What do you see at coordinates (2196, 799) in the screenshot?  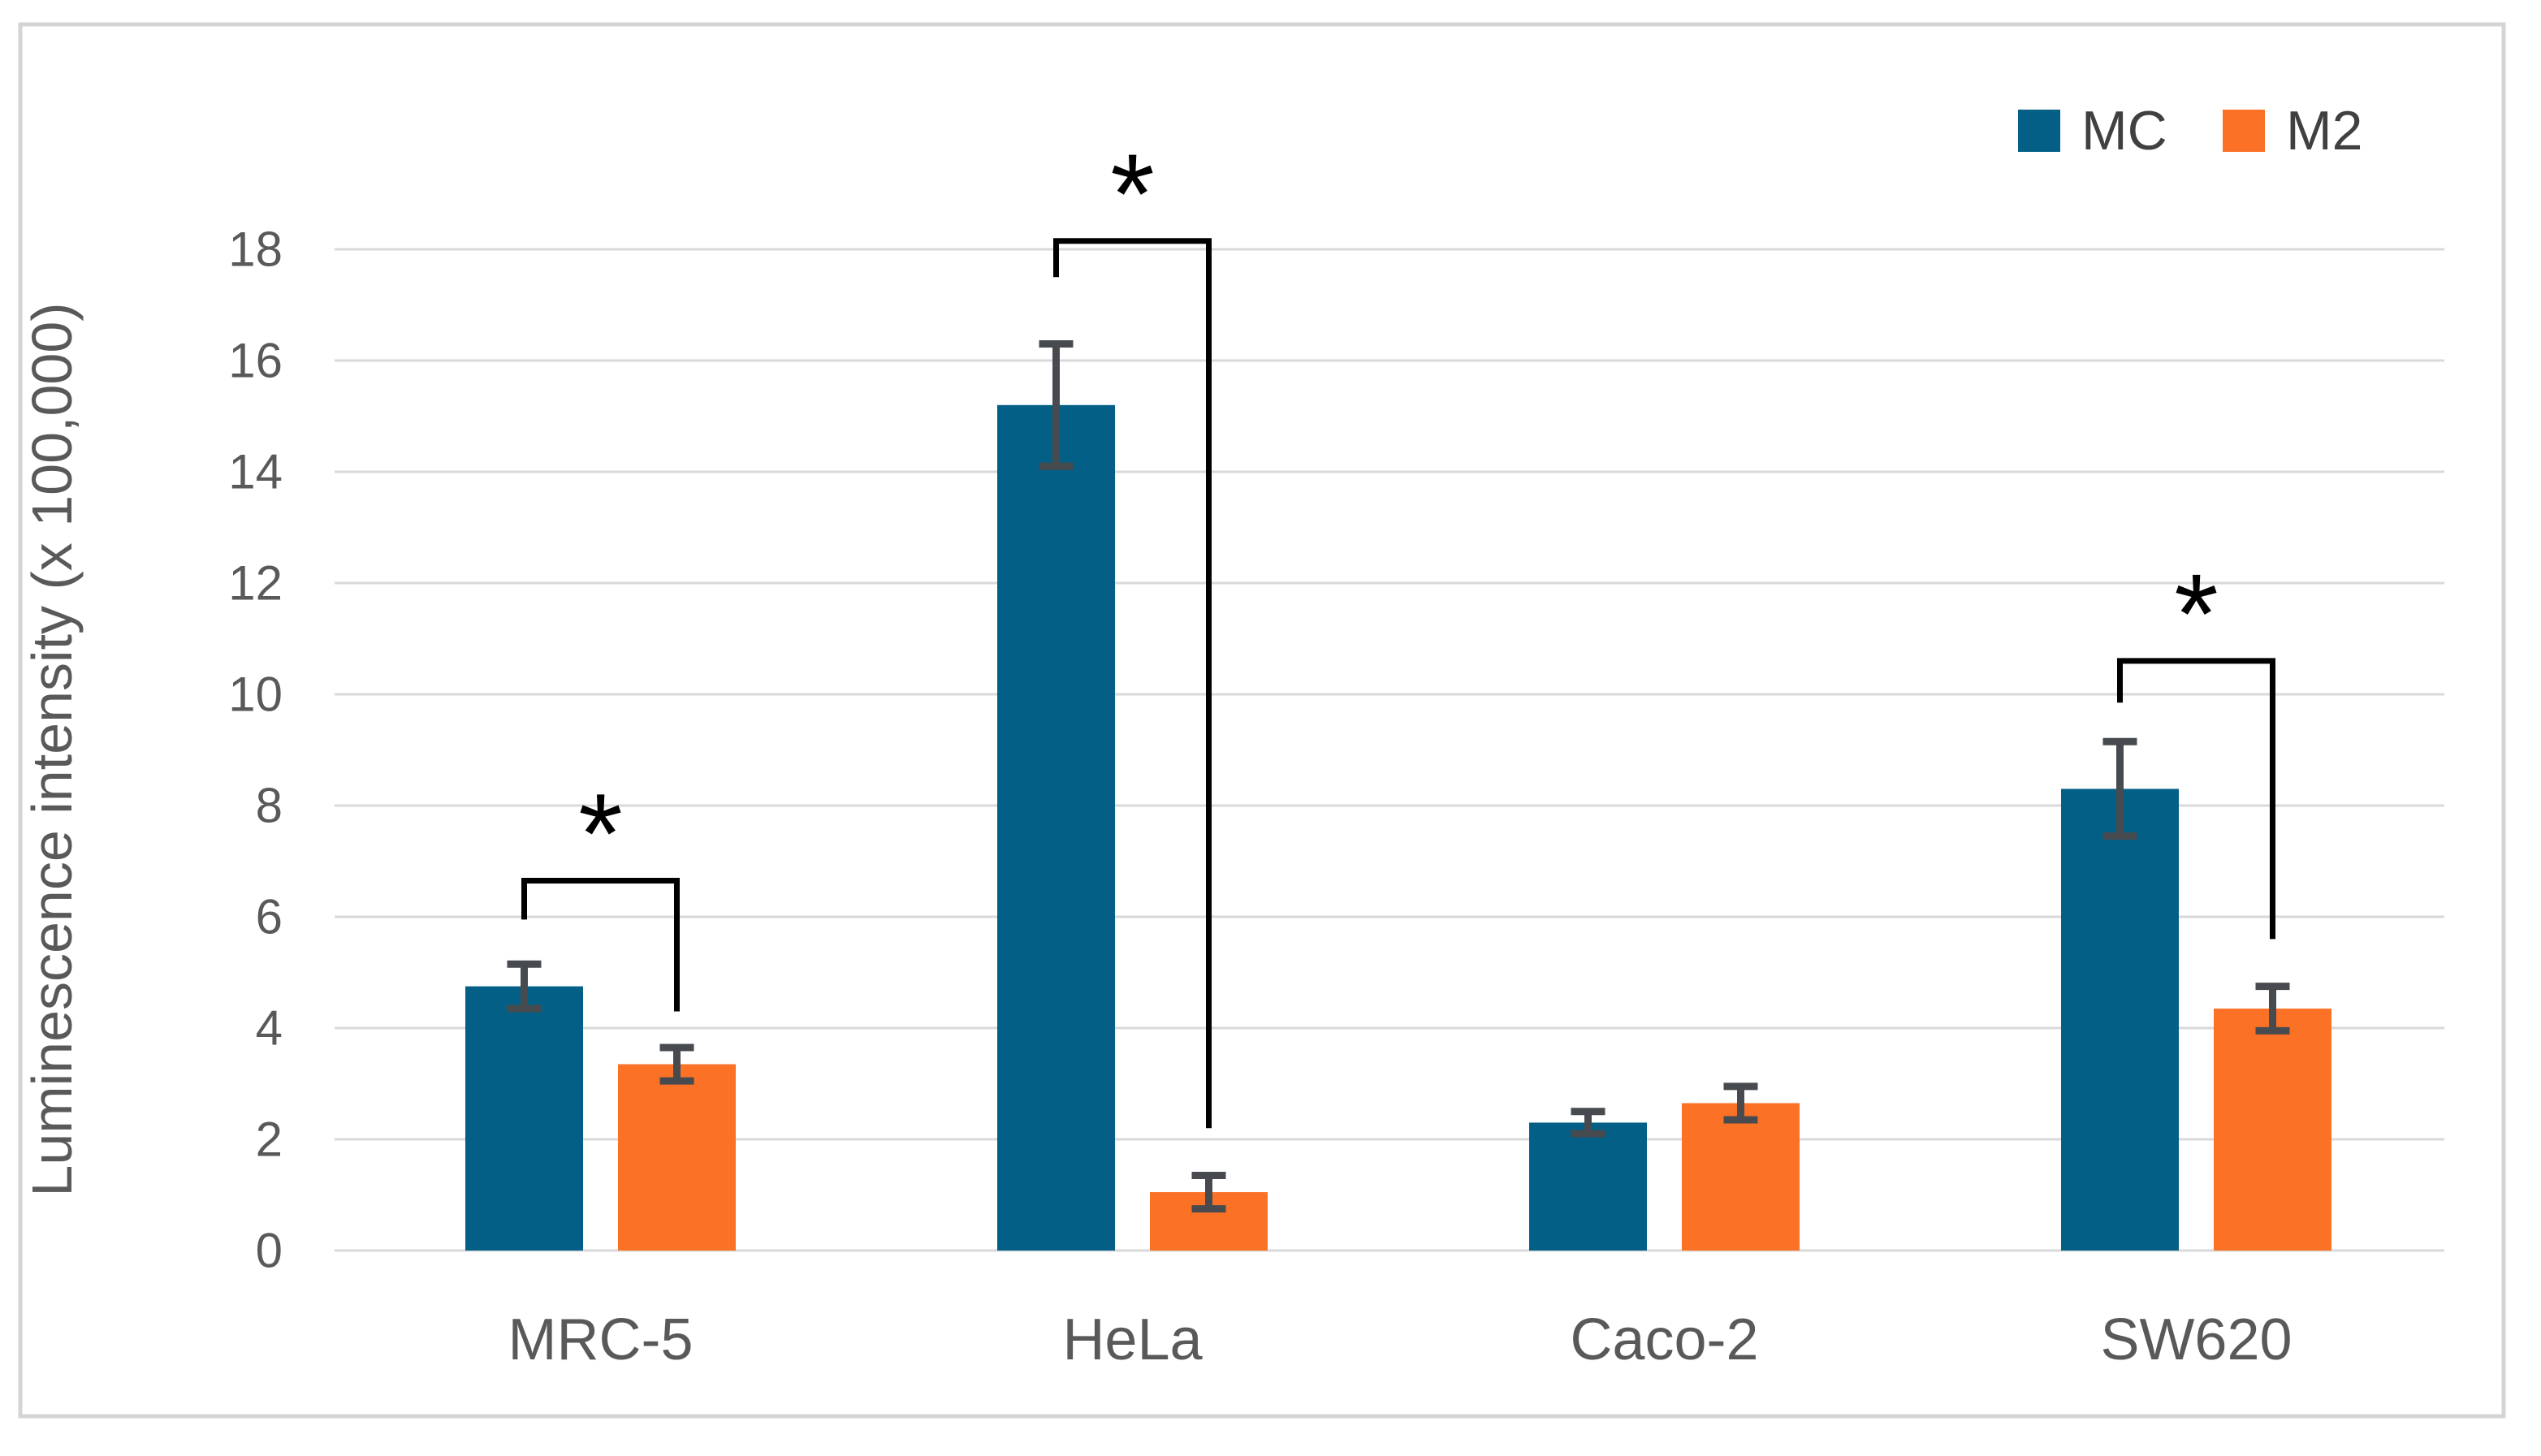 I see `significance-bracket-sw620` at bounding box center [2196, 799].